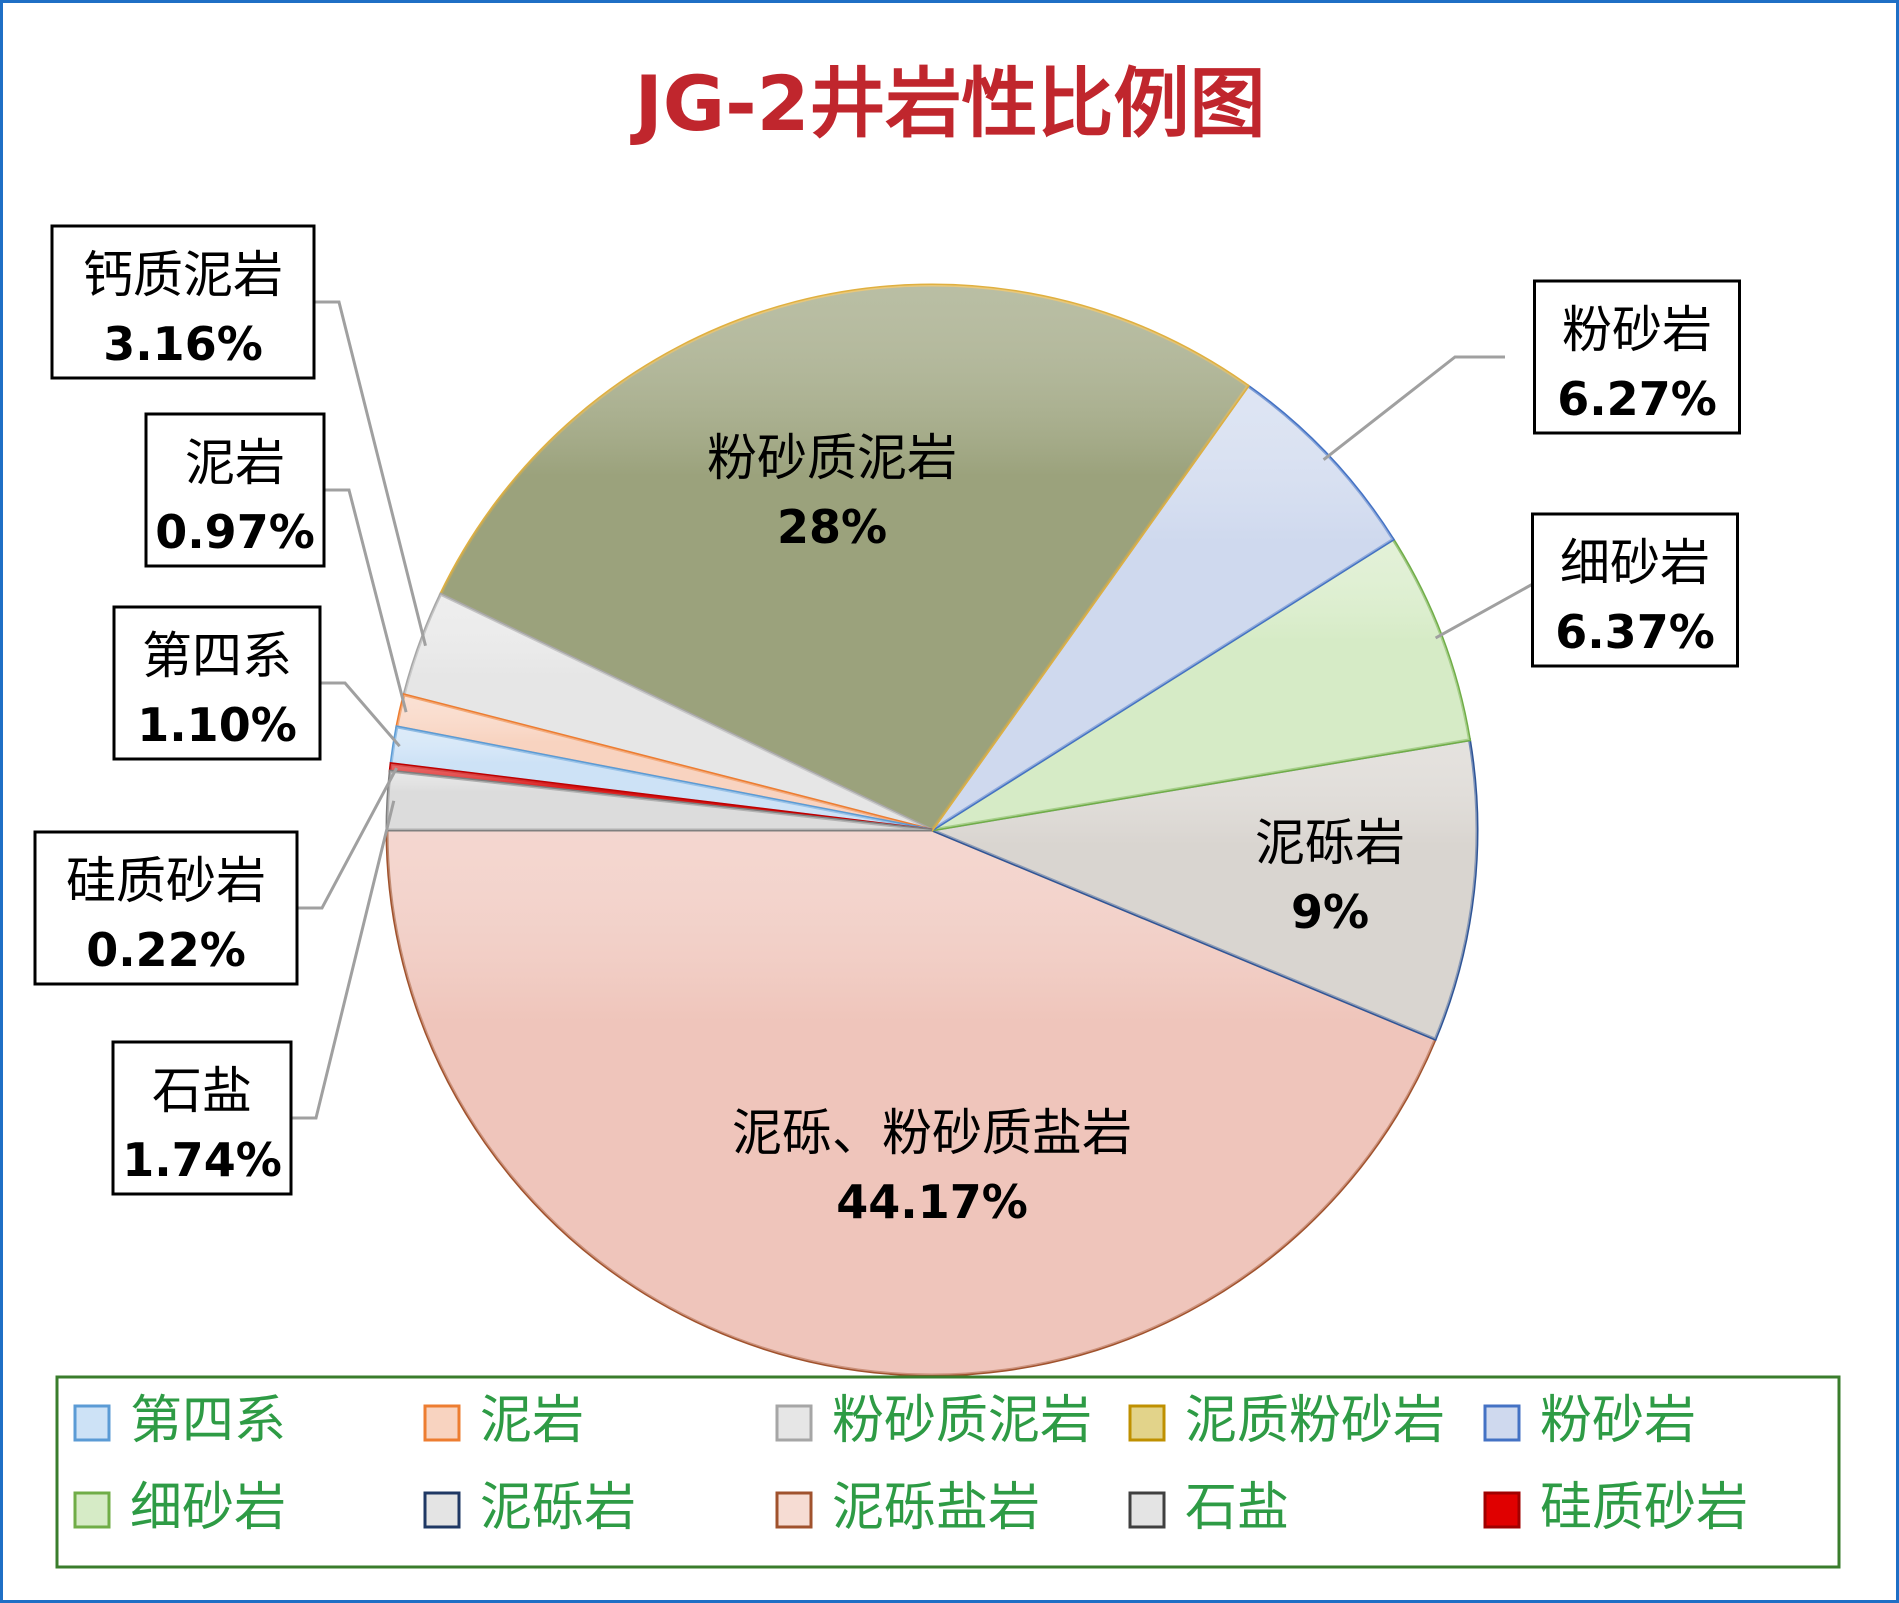 This screenshot has height=1603, width=1899. What do you see at coordinates (932, 1133) in the screenshot?
I see `slice-name-label: 泥砾、粉砂质盐岩` at bounding box center [932, 1133].